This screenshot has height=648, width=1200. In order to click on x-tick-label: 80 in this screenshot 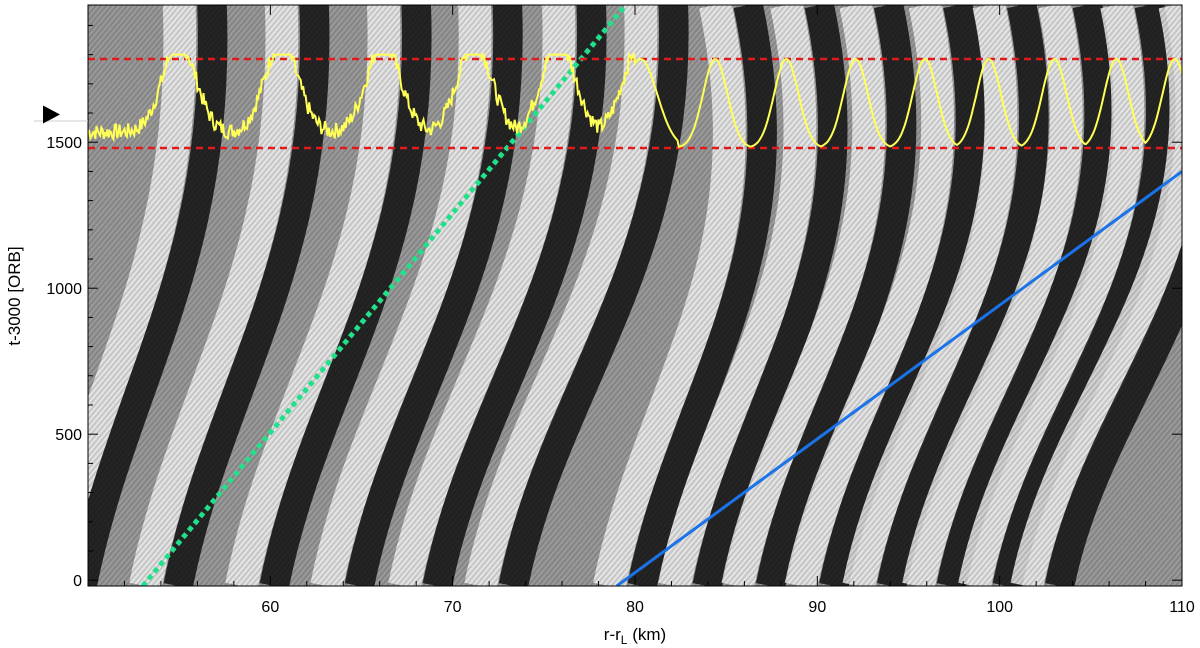, I will do `click(635, 607)`.